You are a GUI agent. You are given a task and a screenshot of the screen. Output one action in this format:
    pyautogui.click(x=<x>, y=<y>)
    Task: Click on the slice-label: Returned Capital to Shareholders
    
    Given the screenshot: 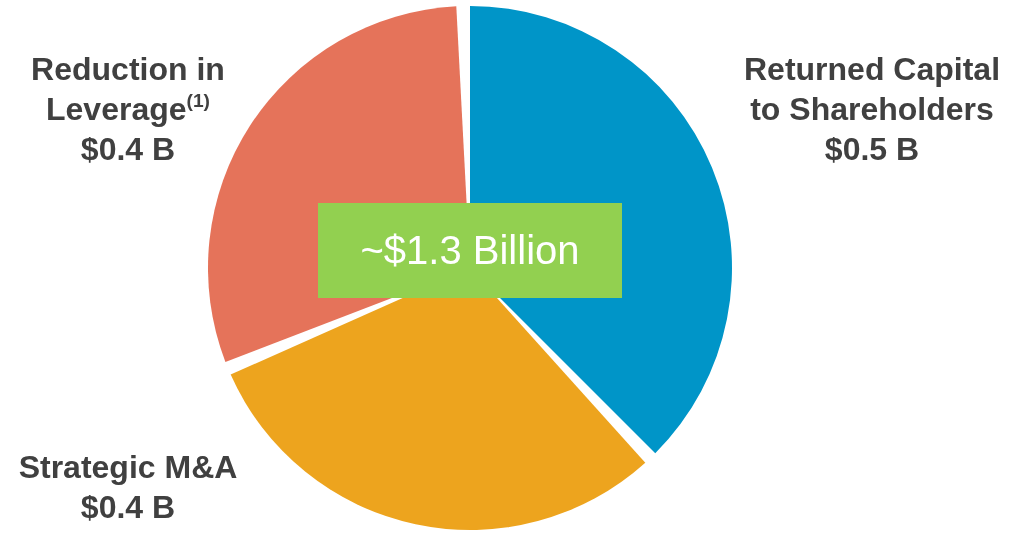 What is the action you would take?
    pyautogui.click(x=872, y=89)
    